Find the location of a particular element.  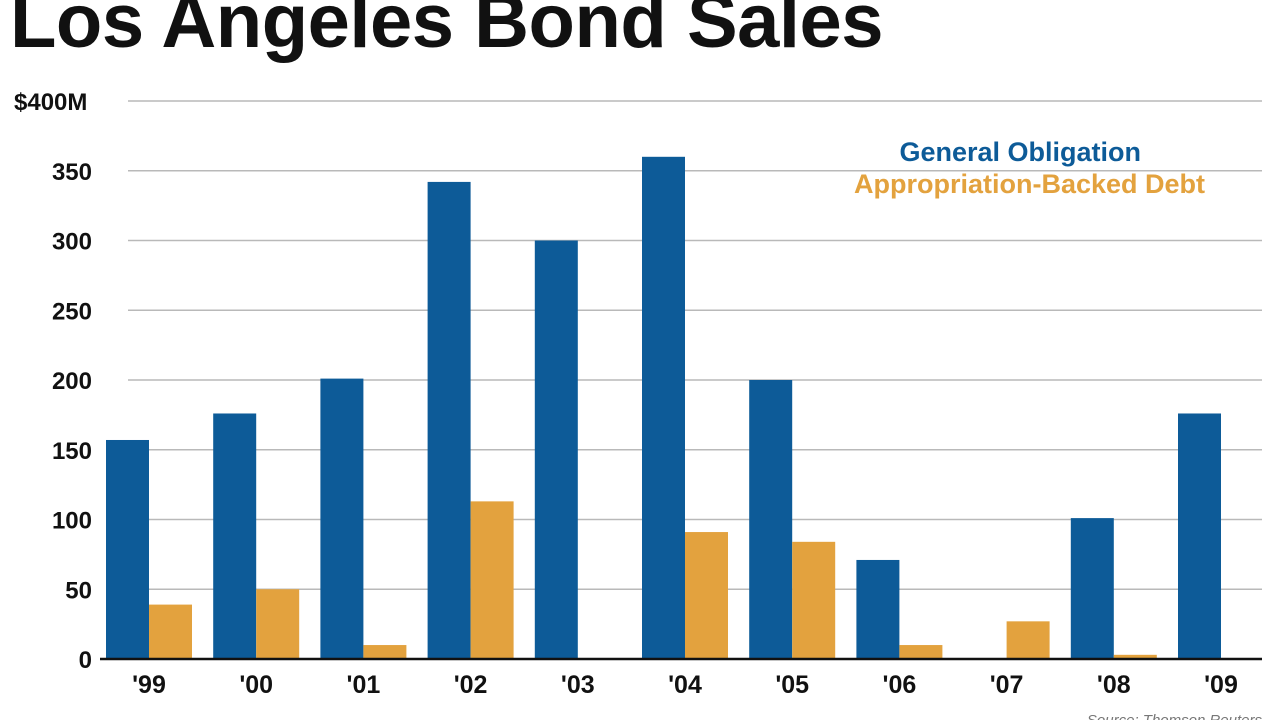

x-tick-label-05: '05 is located at coordinates (792, 685).